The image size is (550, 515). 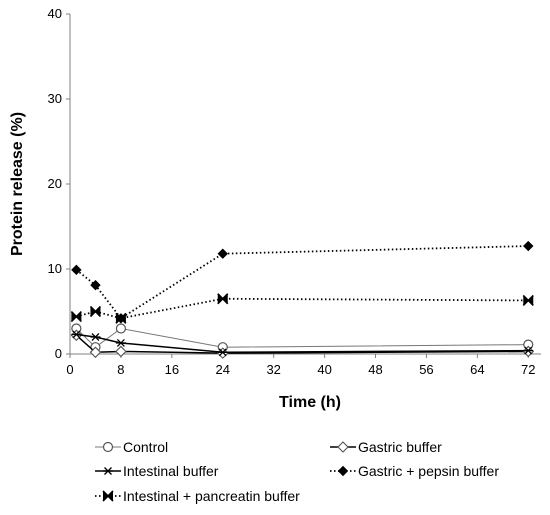 I want to click on x-tick-label: 8, so click(x=120, y=369).